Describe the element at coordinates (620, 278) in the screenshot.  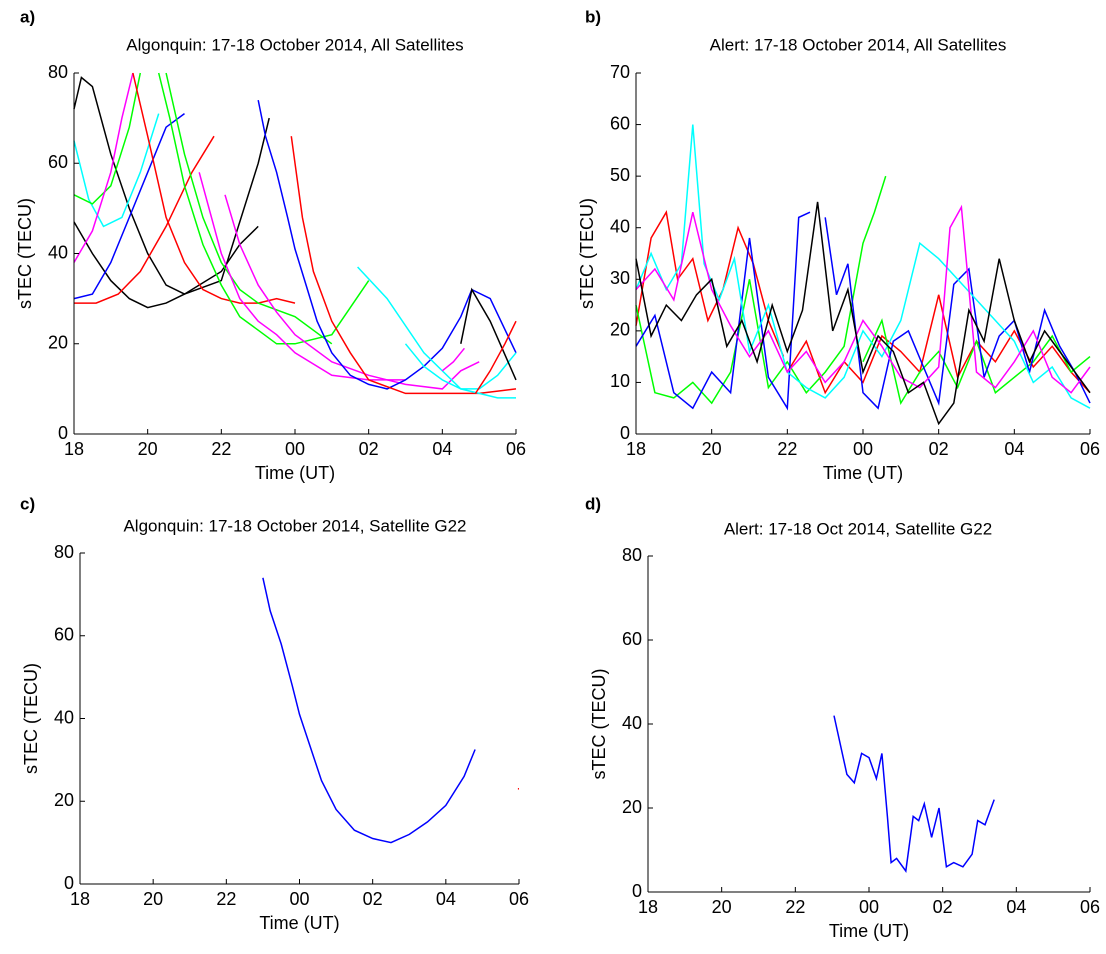
I see `y-tick-label: 30` at that location.